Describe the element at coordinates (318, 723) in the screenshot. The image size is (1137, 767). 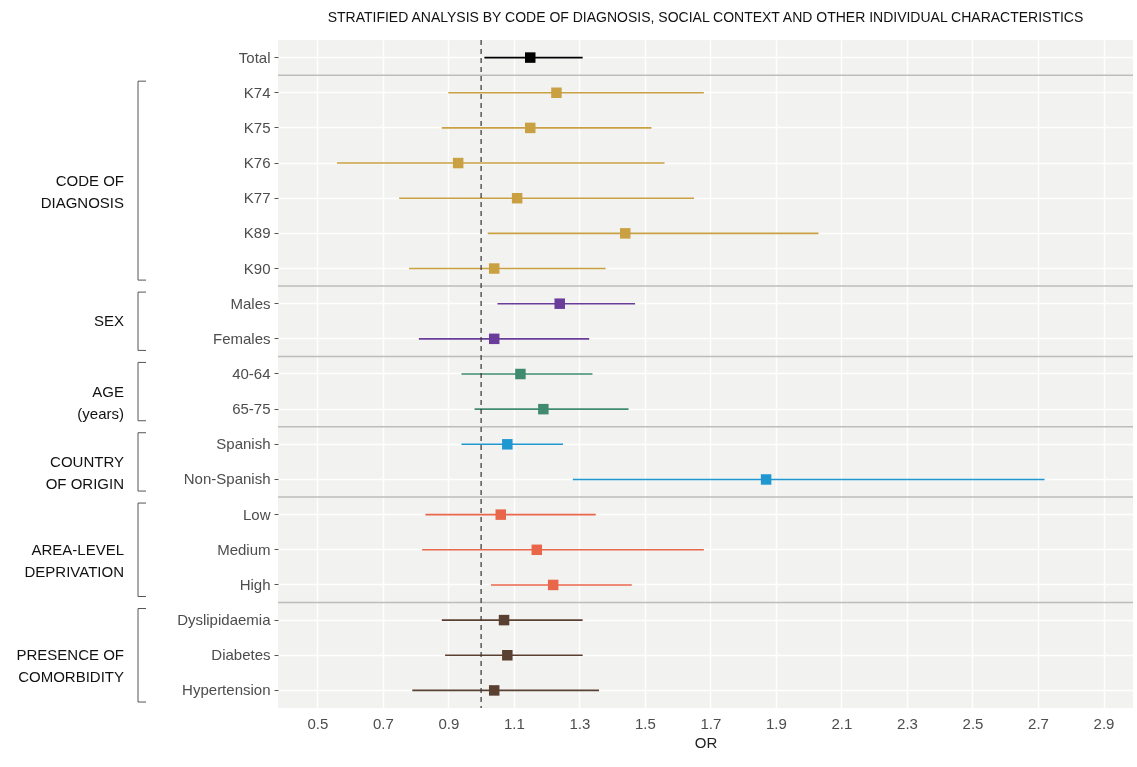
I see `x-tick-label: 0.5` at that location.